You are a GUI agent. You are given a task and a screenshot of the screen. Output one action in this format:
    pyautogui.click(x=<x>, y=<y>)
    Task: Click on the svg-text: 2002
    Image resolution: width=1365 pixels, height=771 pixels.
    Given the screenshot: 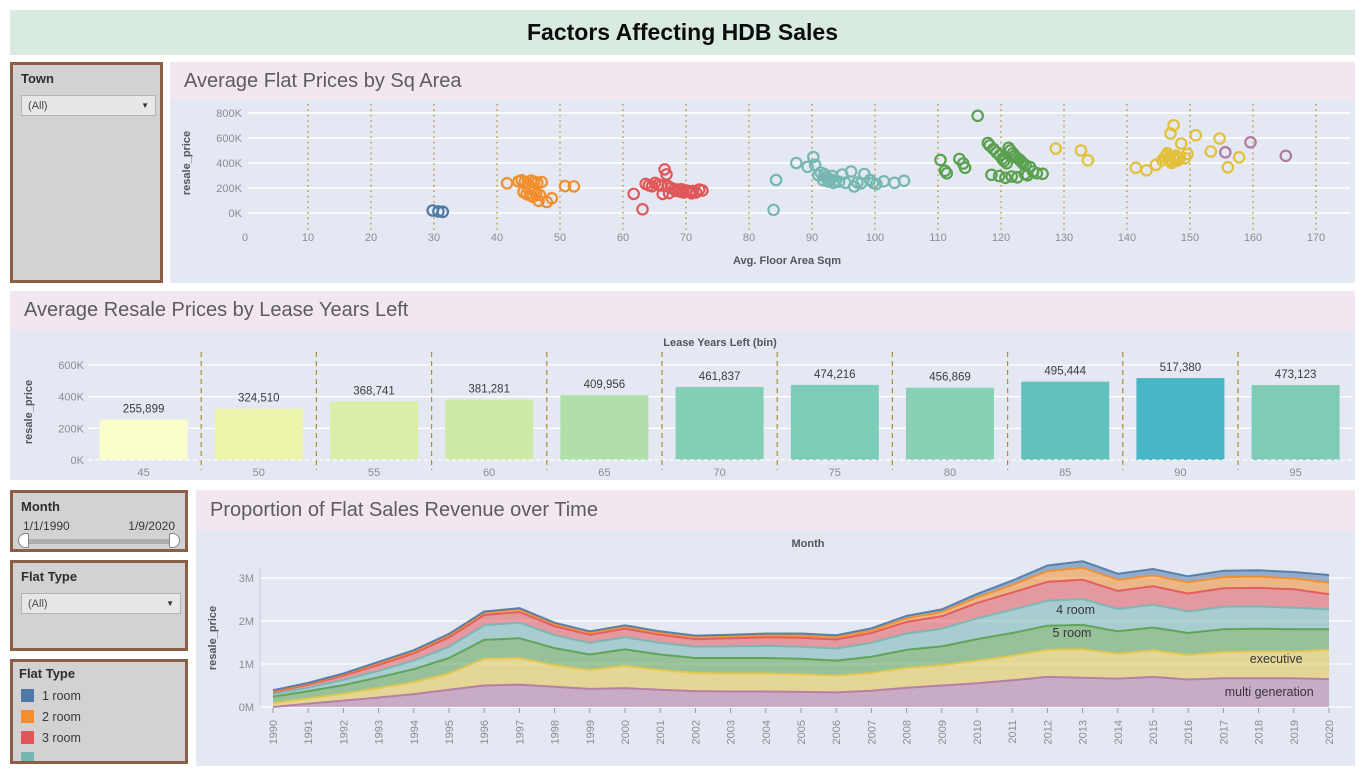 What is the action you would take?
    pyautogui.click(x=696, y=732)
    